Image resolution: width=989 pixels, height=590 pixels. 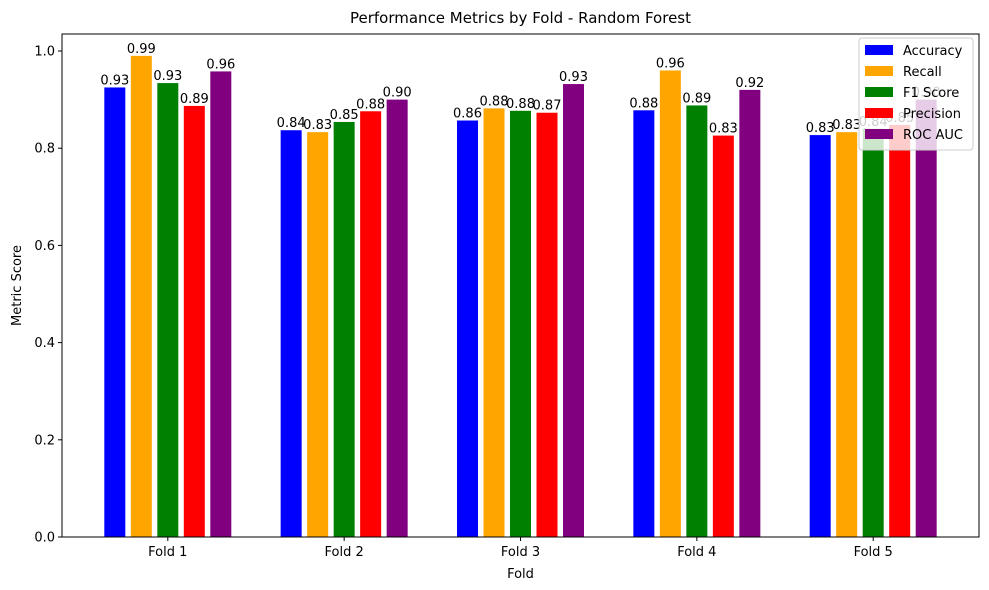 I want to click on bar-value-label: 0.84, so click(x=291, y=123).